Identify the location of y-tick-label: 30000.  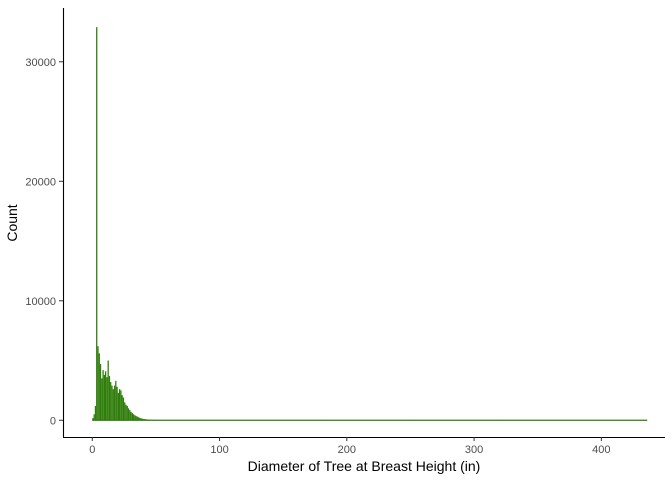
(40, 63).